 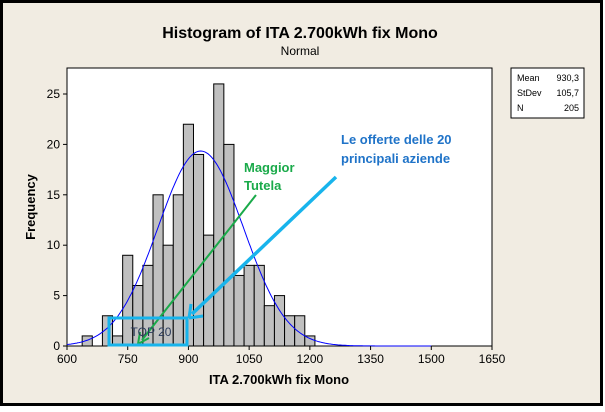 What do you see at coordinates (128, 359) in the screenshot?
I see `x-tick-label: 750` at bounding box center [128, 359].